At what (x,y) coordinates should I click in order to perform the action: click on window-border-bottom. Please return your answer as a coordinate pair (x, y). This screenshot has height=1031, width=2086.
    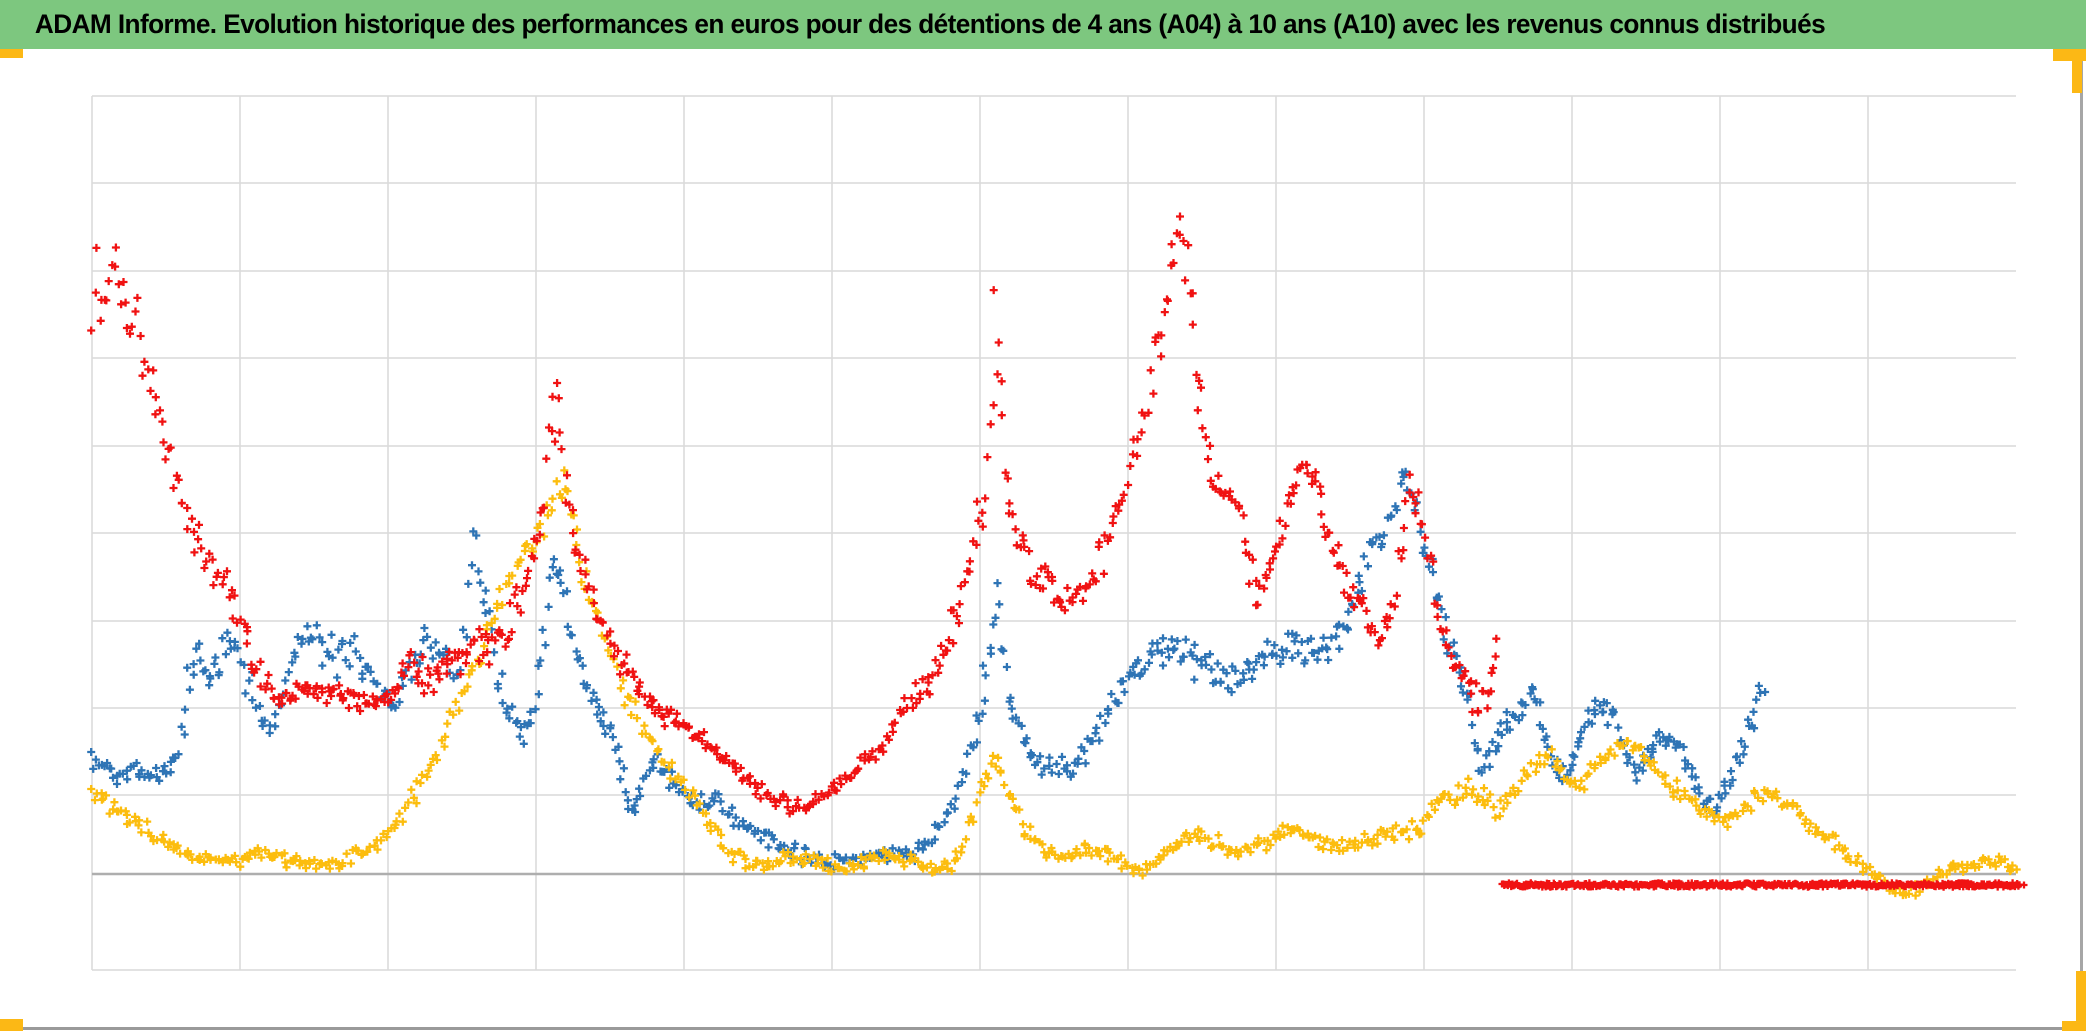
    Looking at the image, I should click on (1043, 1028).